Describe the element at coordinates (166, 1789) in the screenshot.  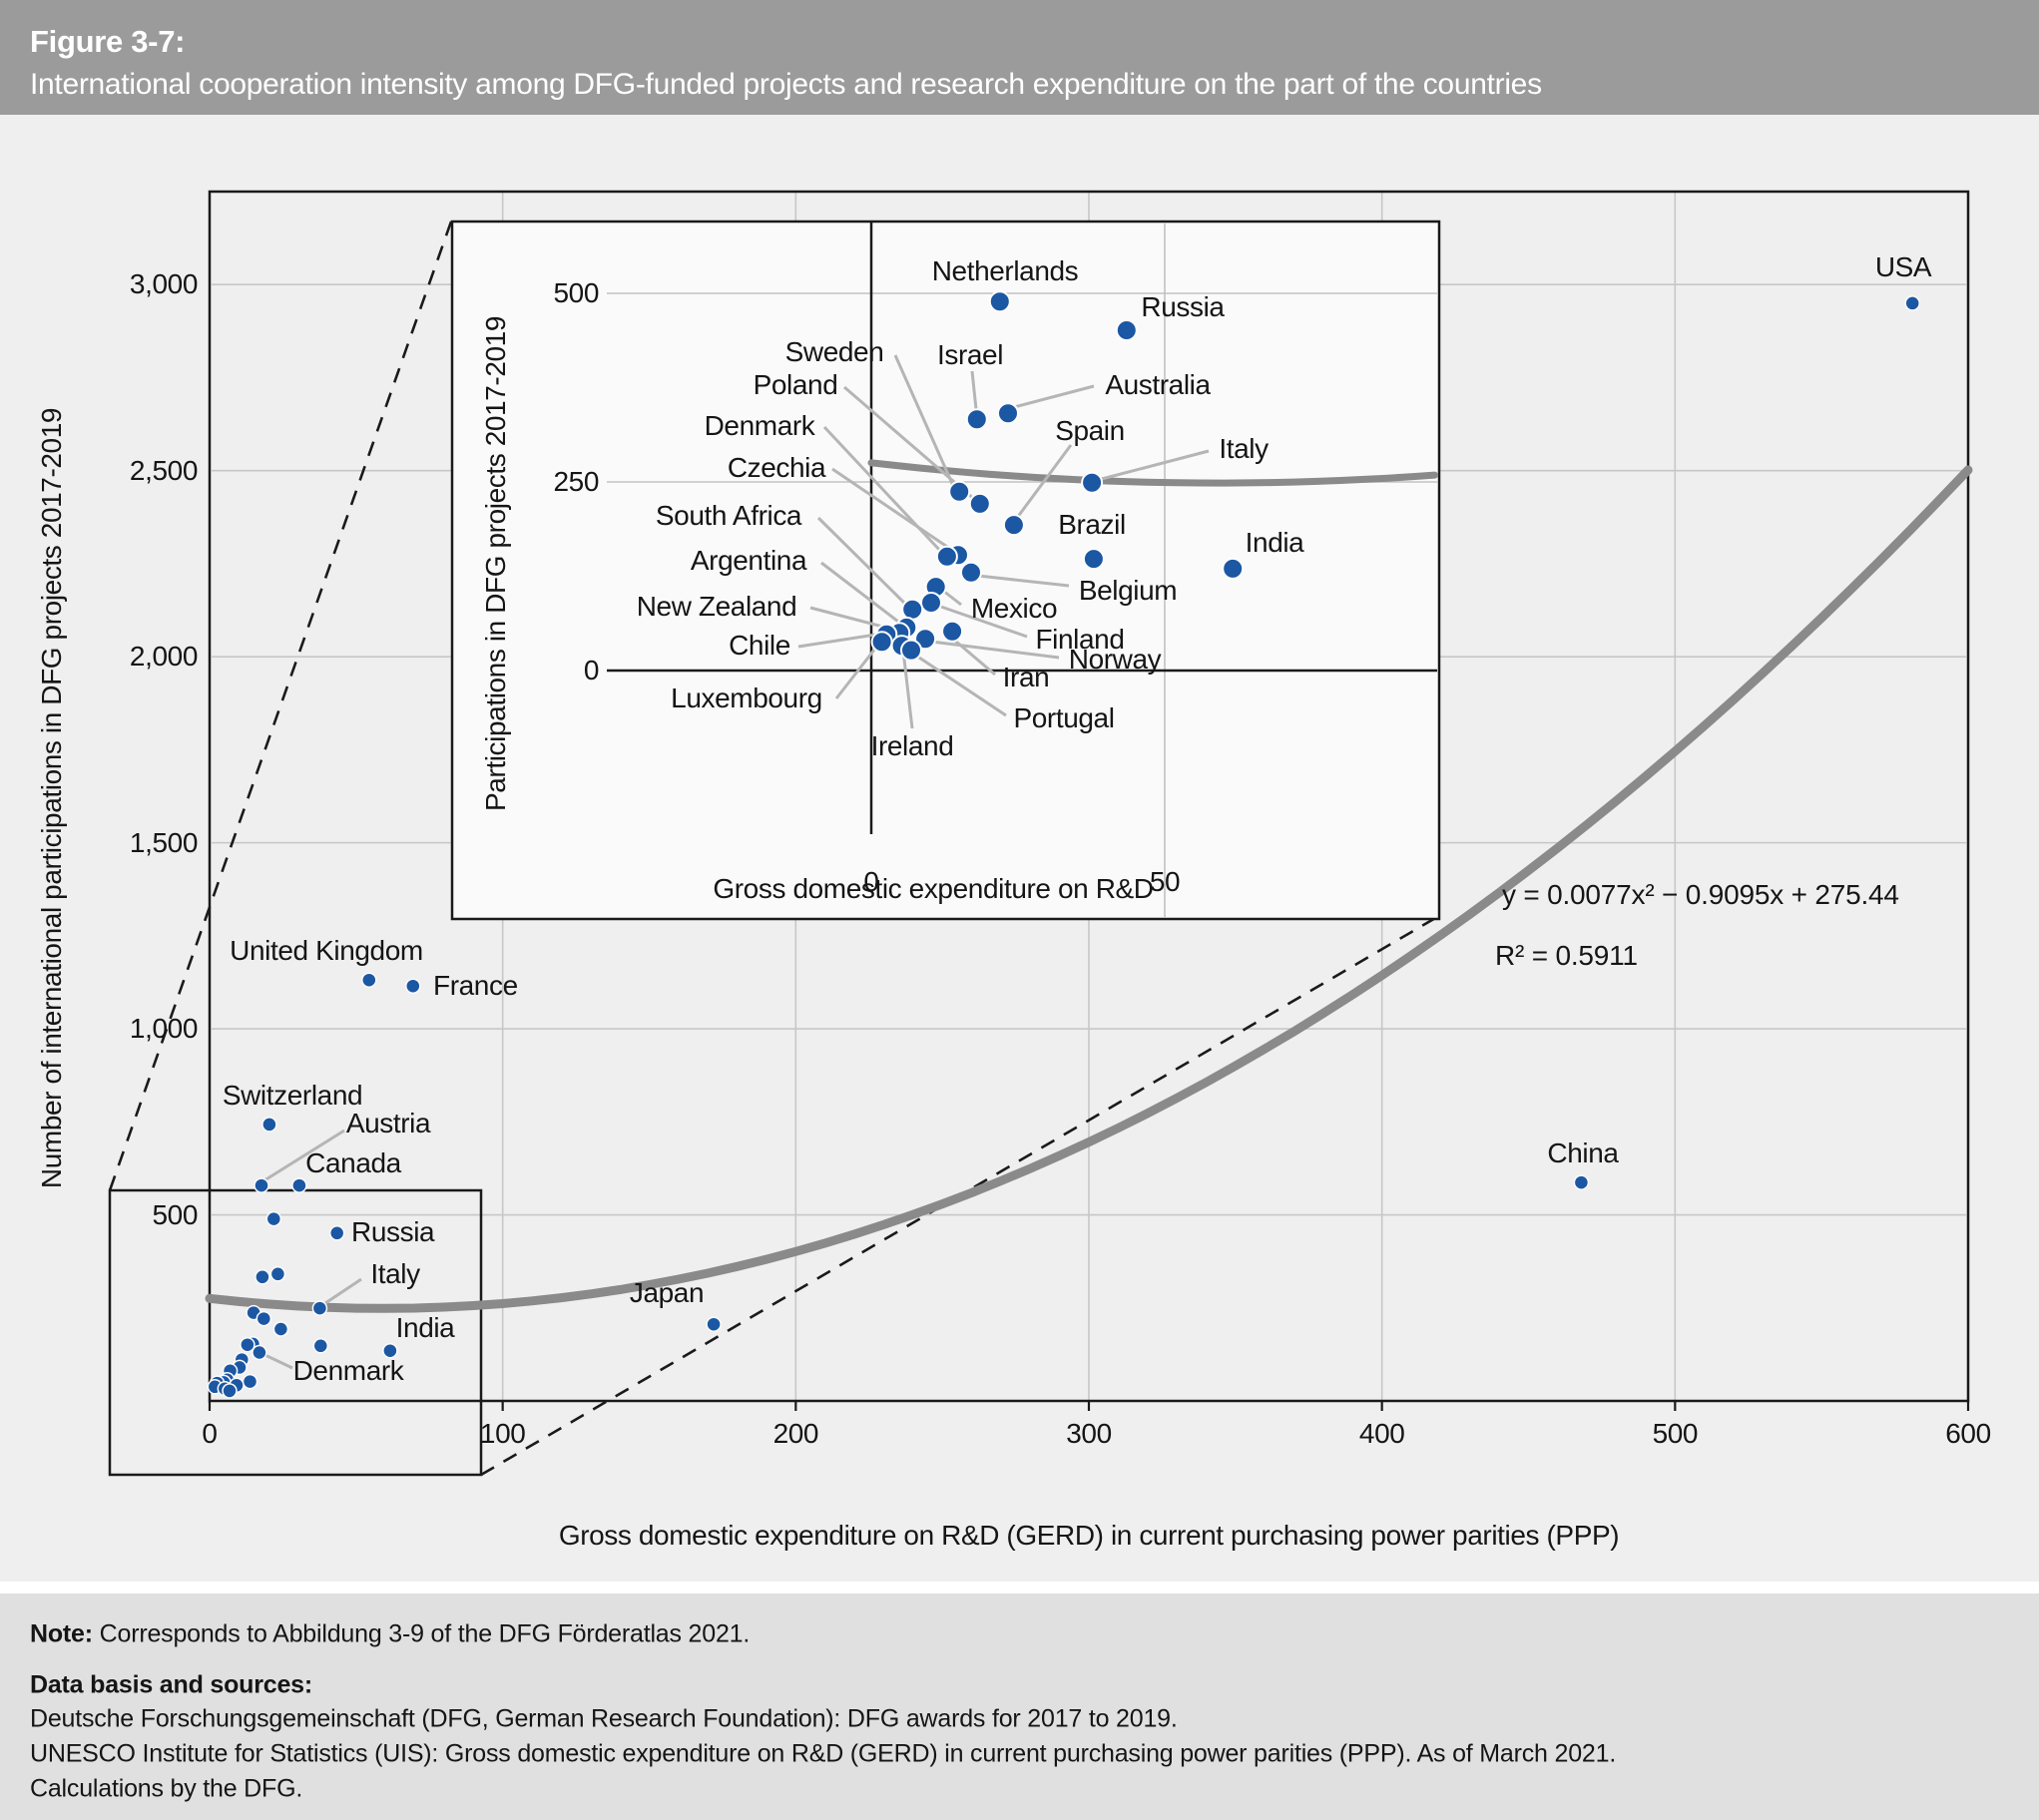
I see `source-line-calculations: Calculations by the DFG.` at that location.